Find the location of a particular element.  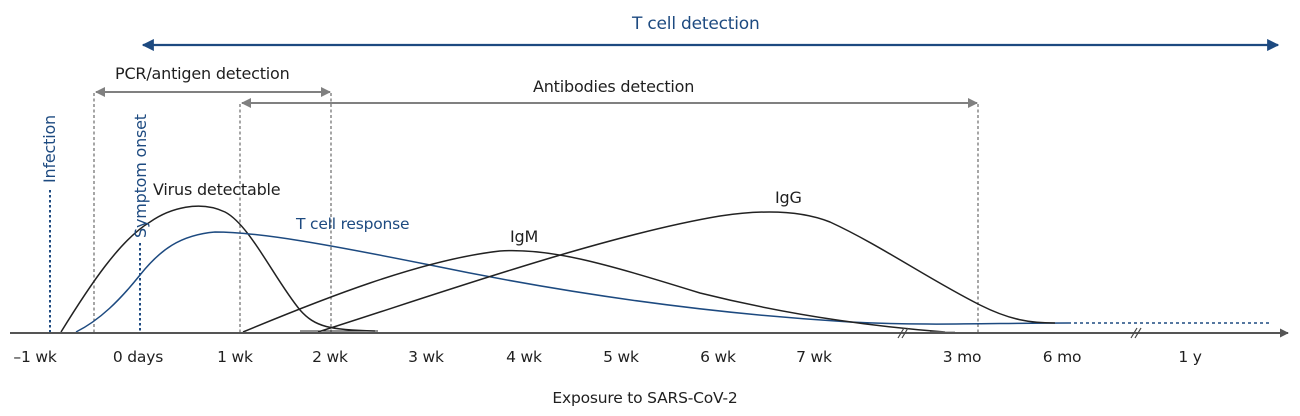

symptom-onset-label: Symptom onset is located at coordinates (140, 176).